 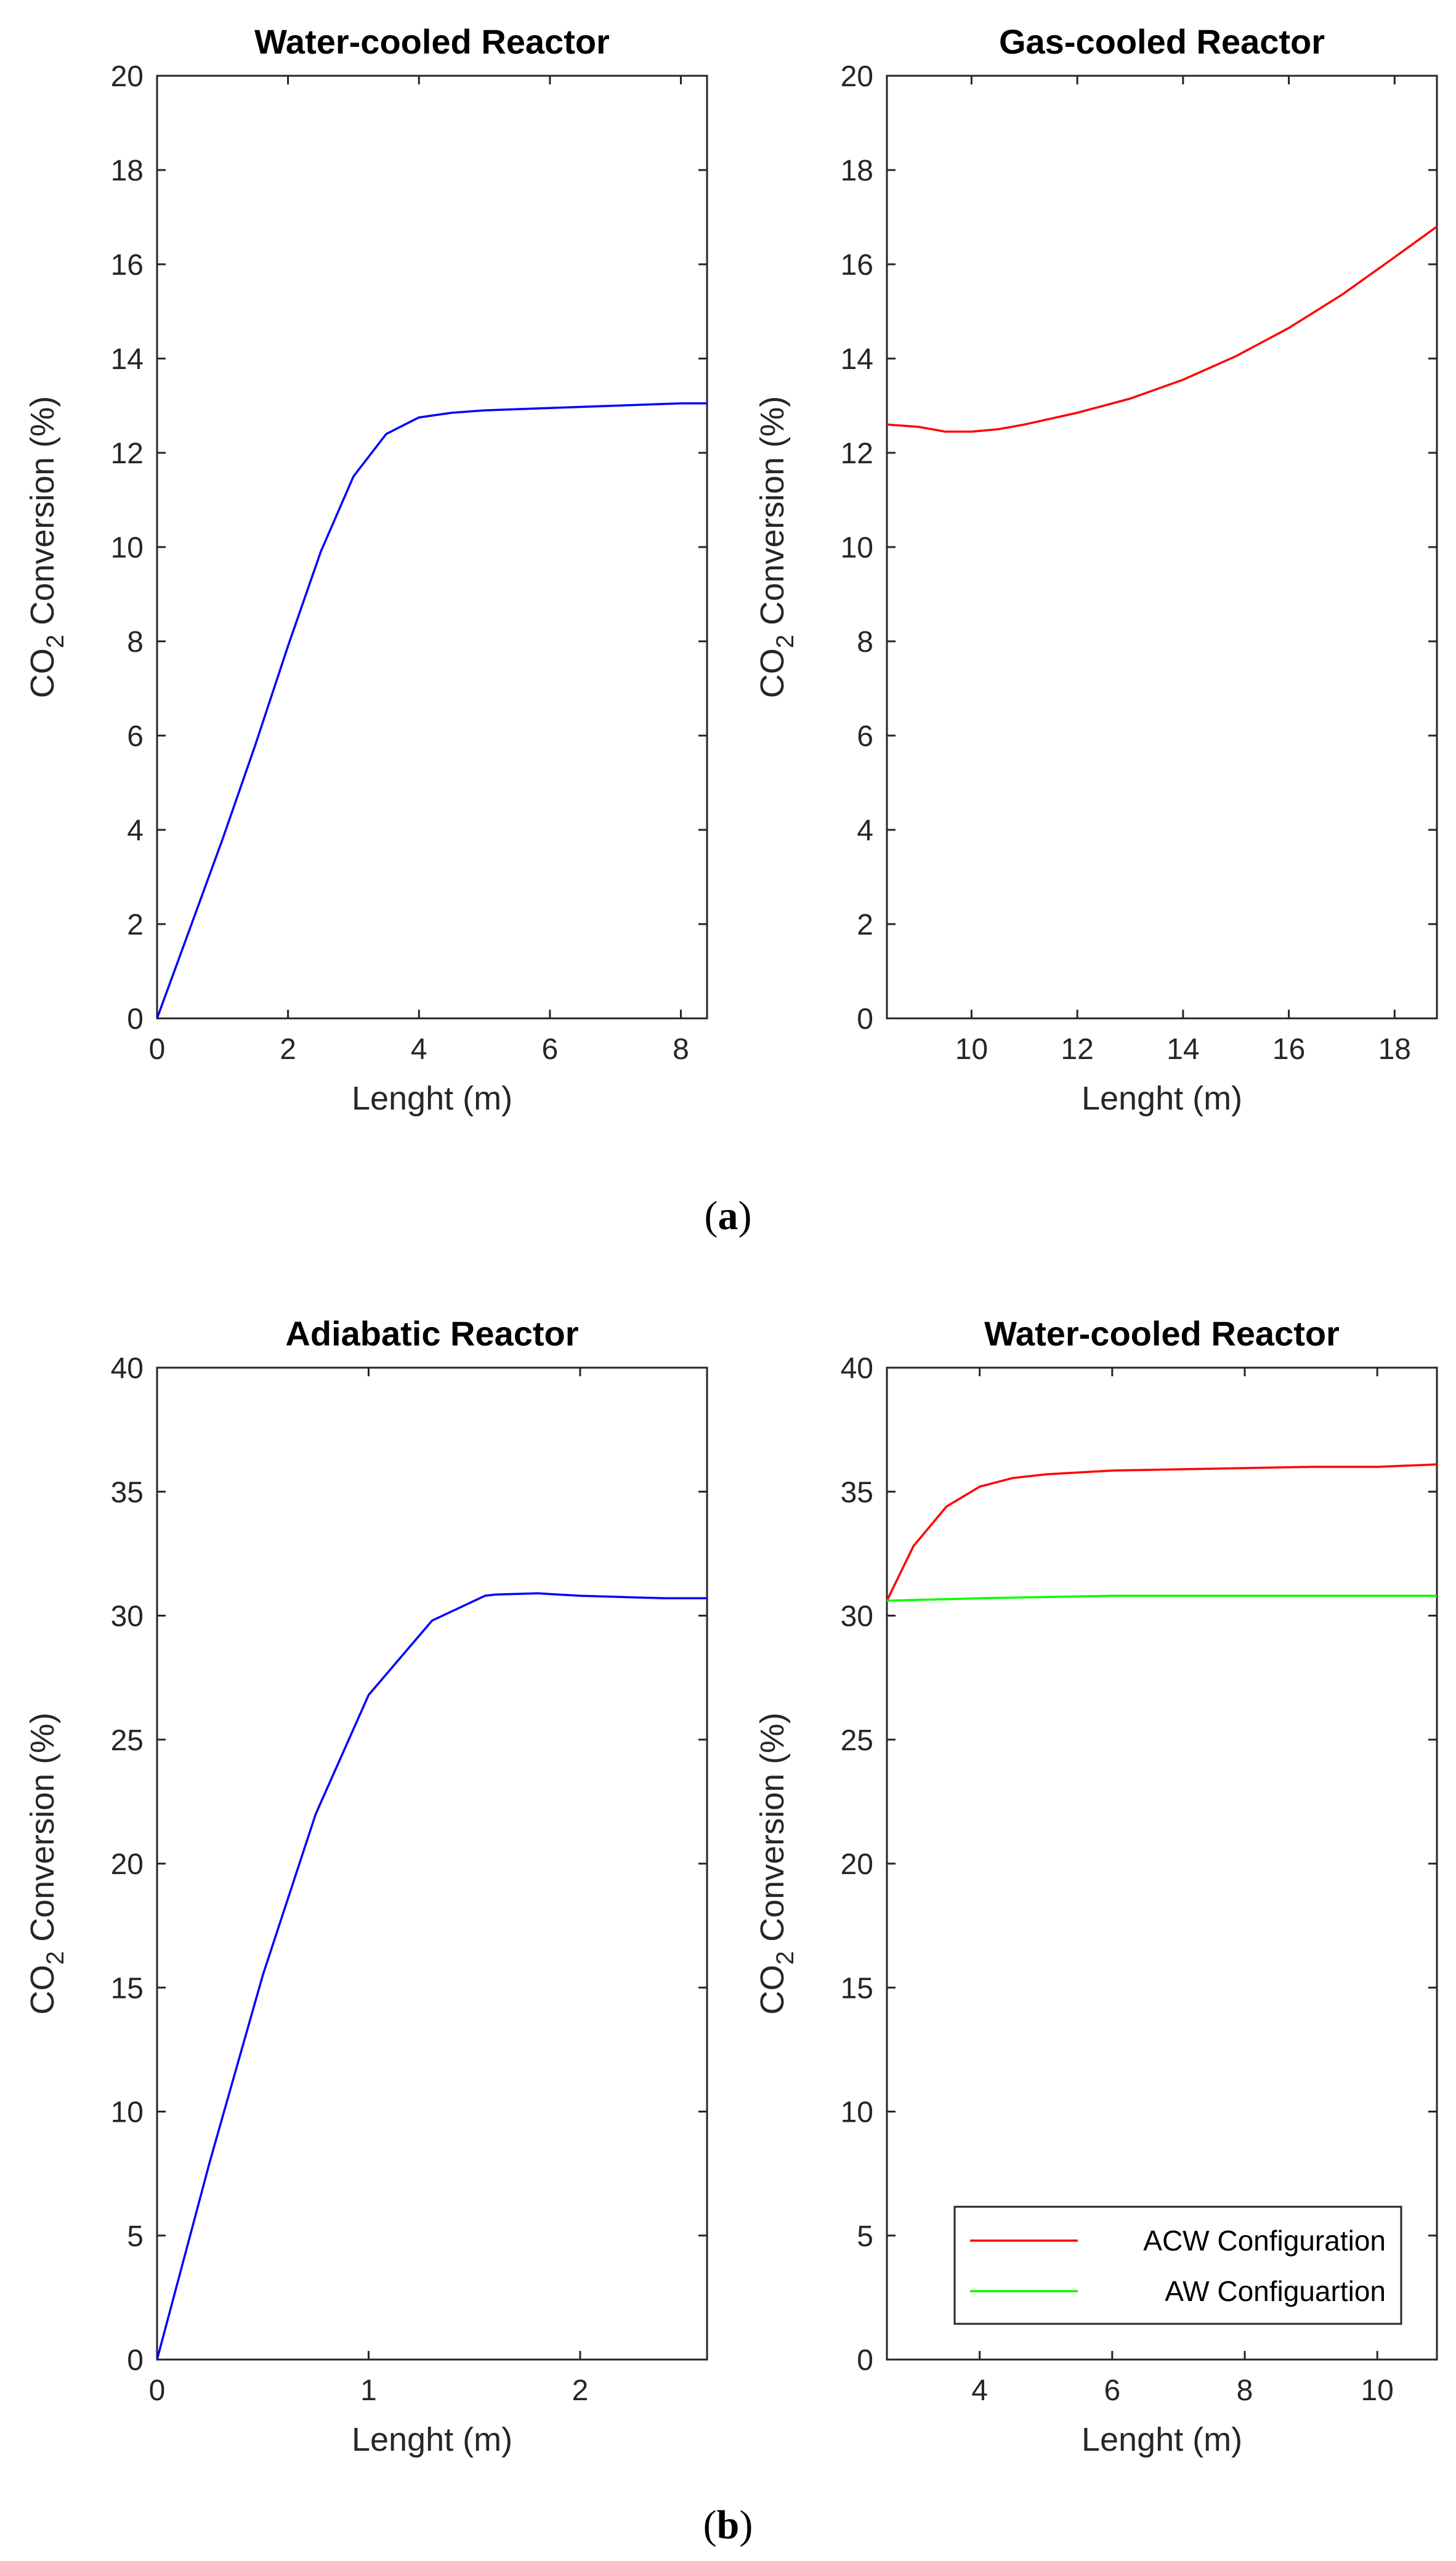 I want to click on series-line-acw-configuration, so click(x=1162, y=1532).